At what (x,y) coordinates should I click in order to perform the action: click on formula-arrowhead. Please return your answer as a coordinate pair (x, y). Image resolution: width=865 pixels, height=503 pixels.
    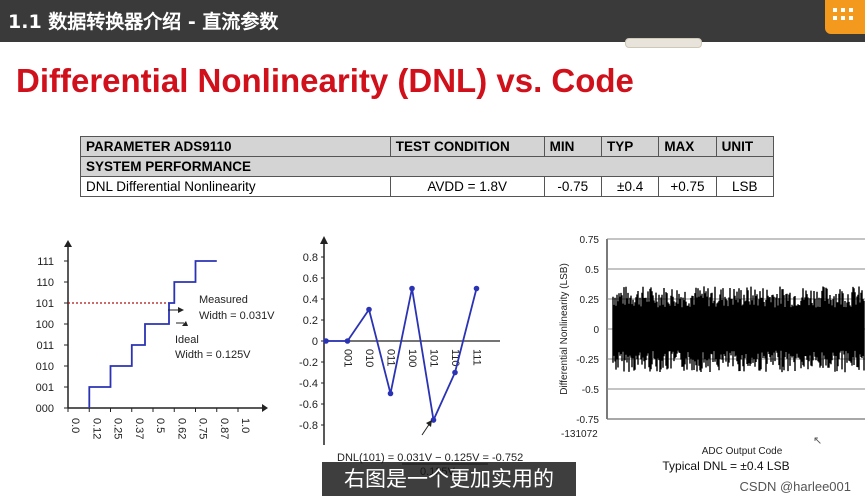
    Looking at the image, I should click on (429, 423).